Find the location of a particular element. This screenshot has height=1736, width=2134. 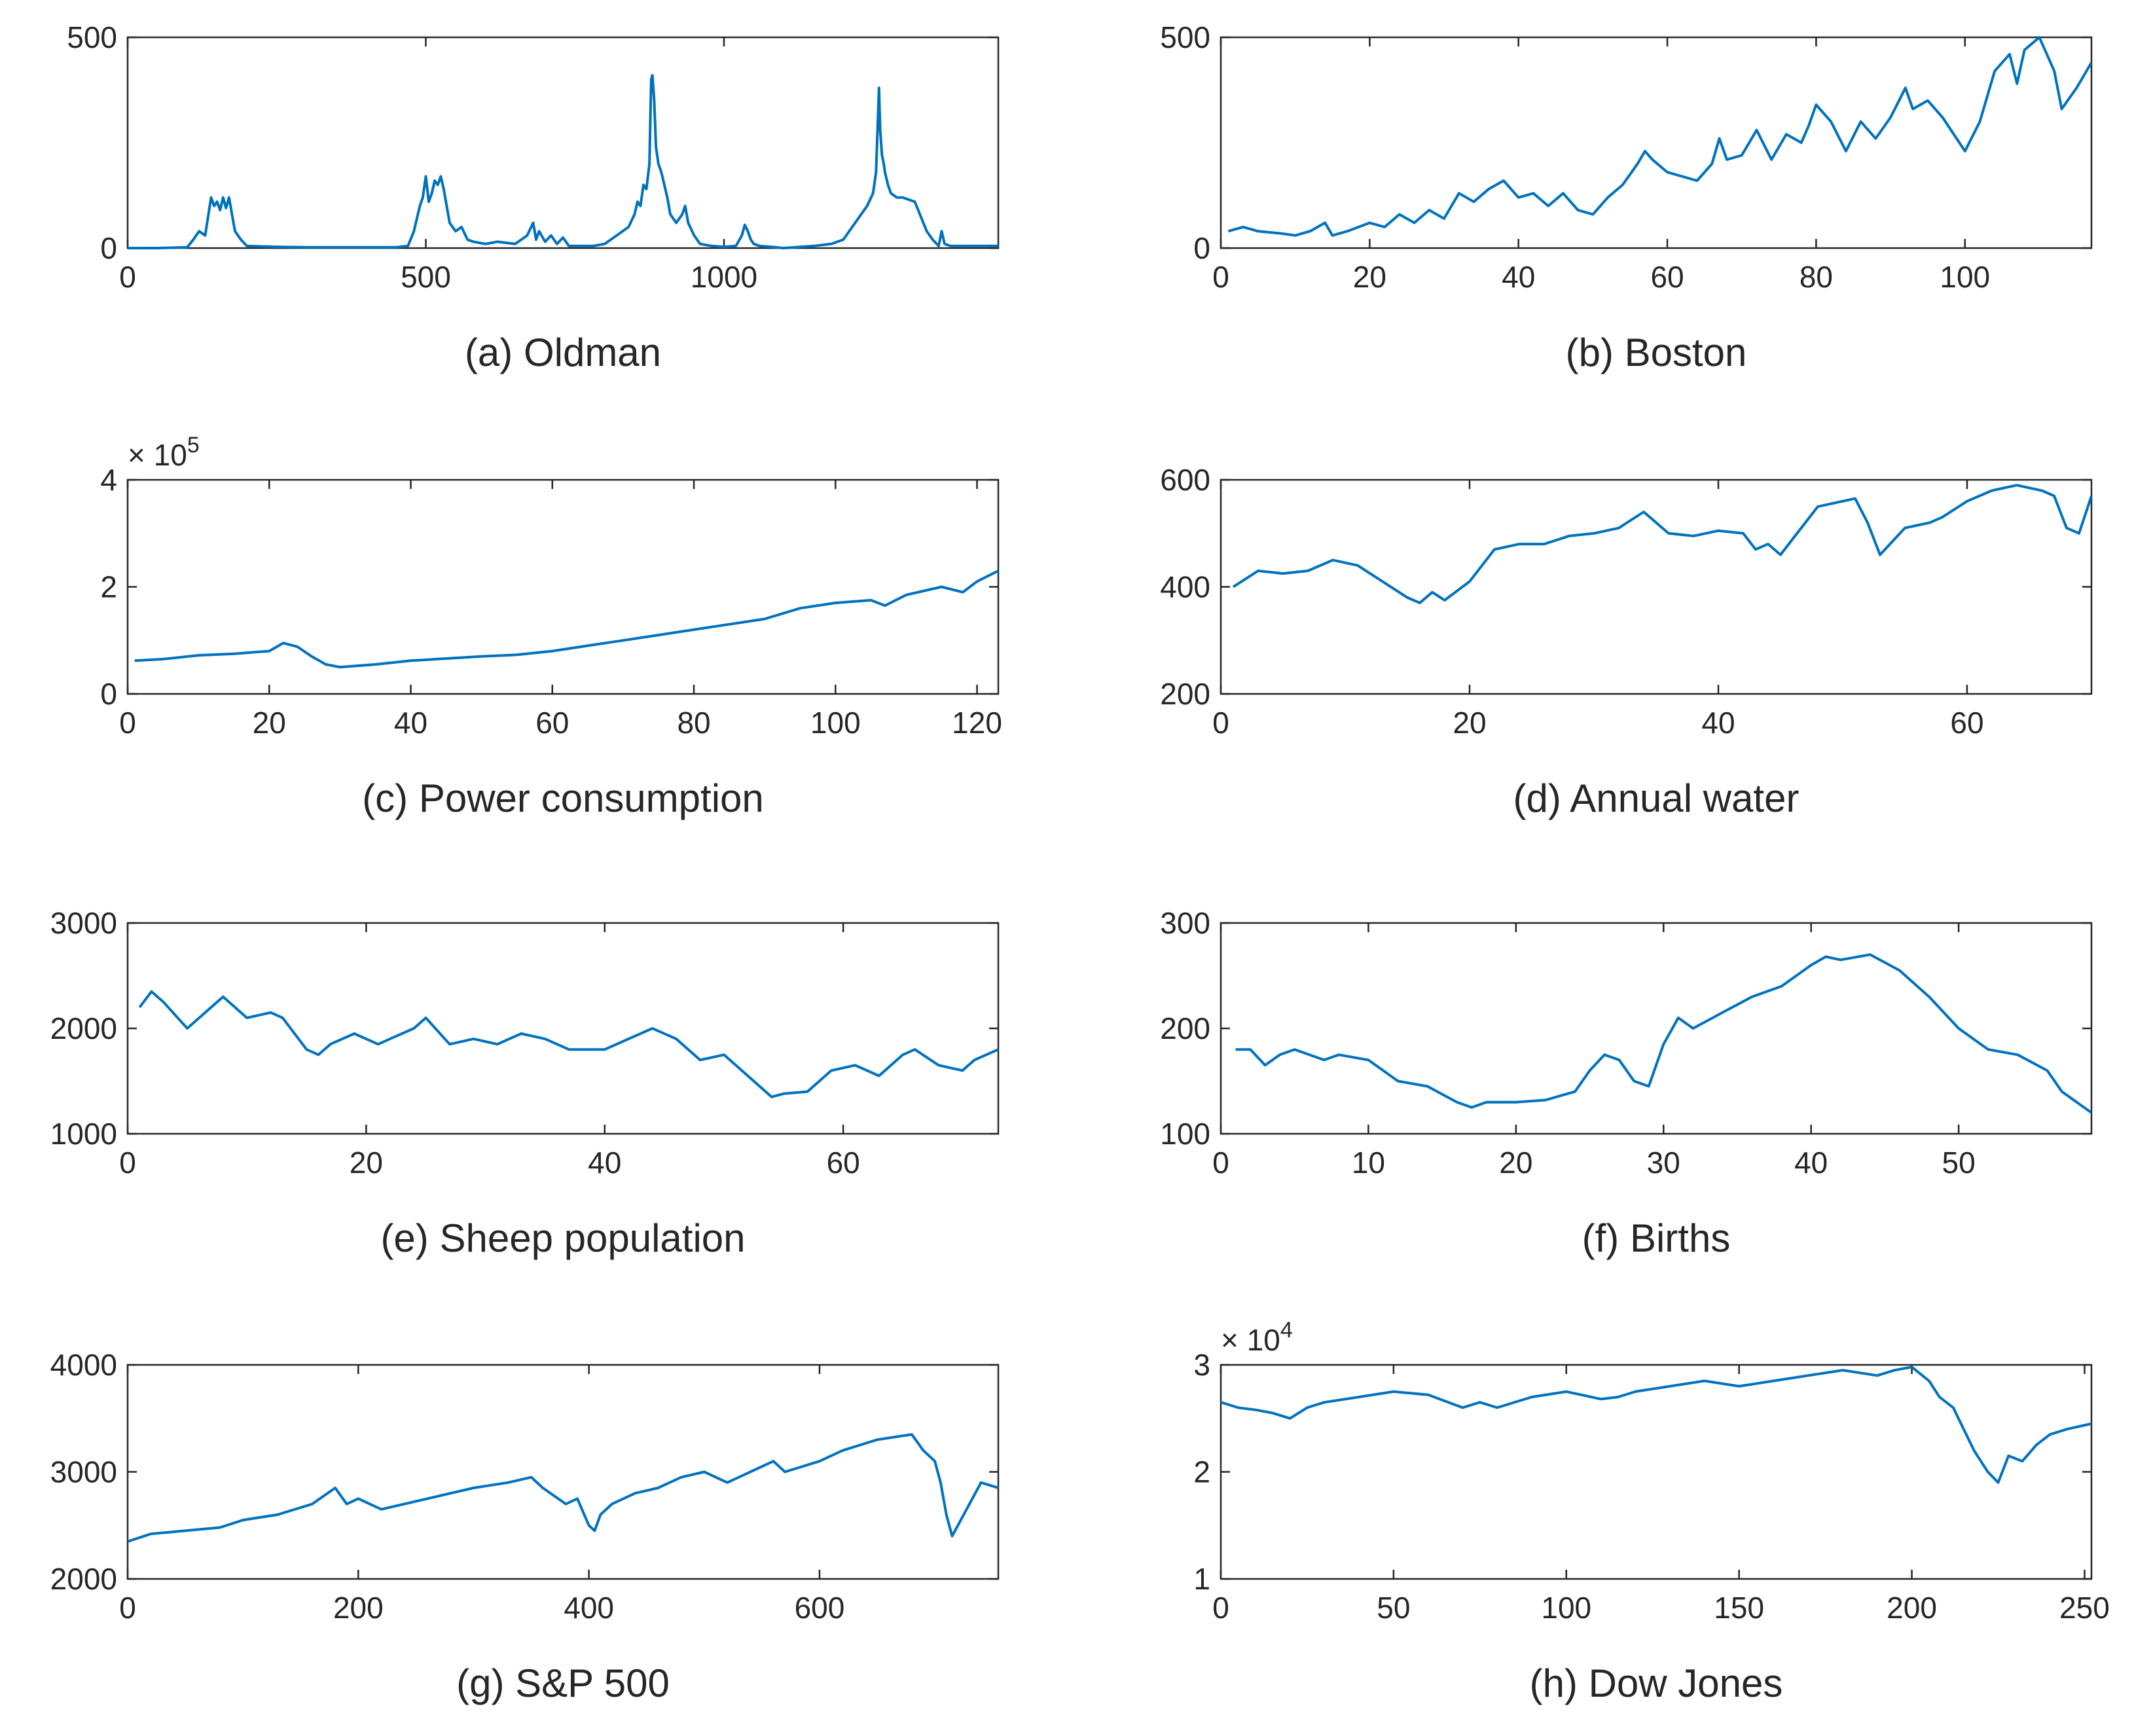

subplot-3: 0 20 40 60 200 400 600 (d) Annual water is located at coordinates (1627, 642).